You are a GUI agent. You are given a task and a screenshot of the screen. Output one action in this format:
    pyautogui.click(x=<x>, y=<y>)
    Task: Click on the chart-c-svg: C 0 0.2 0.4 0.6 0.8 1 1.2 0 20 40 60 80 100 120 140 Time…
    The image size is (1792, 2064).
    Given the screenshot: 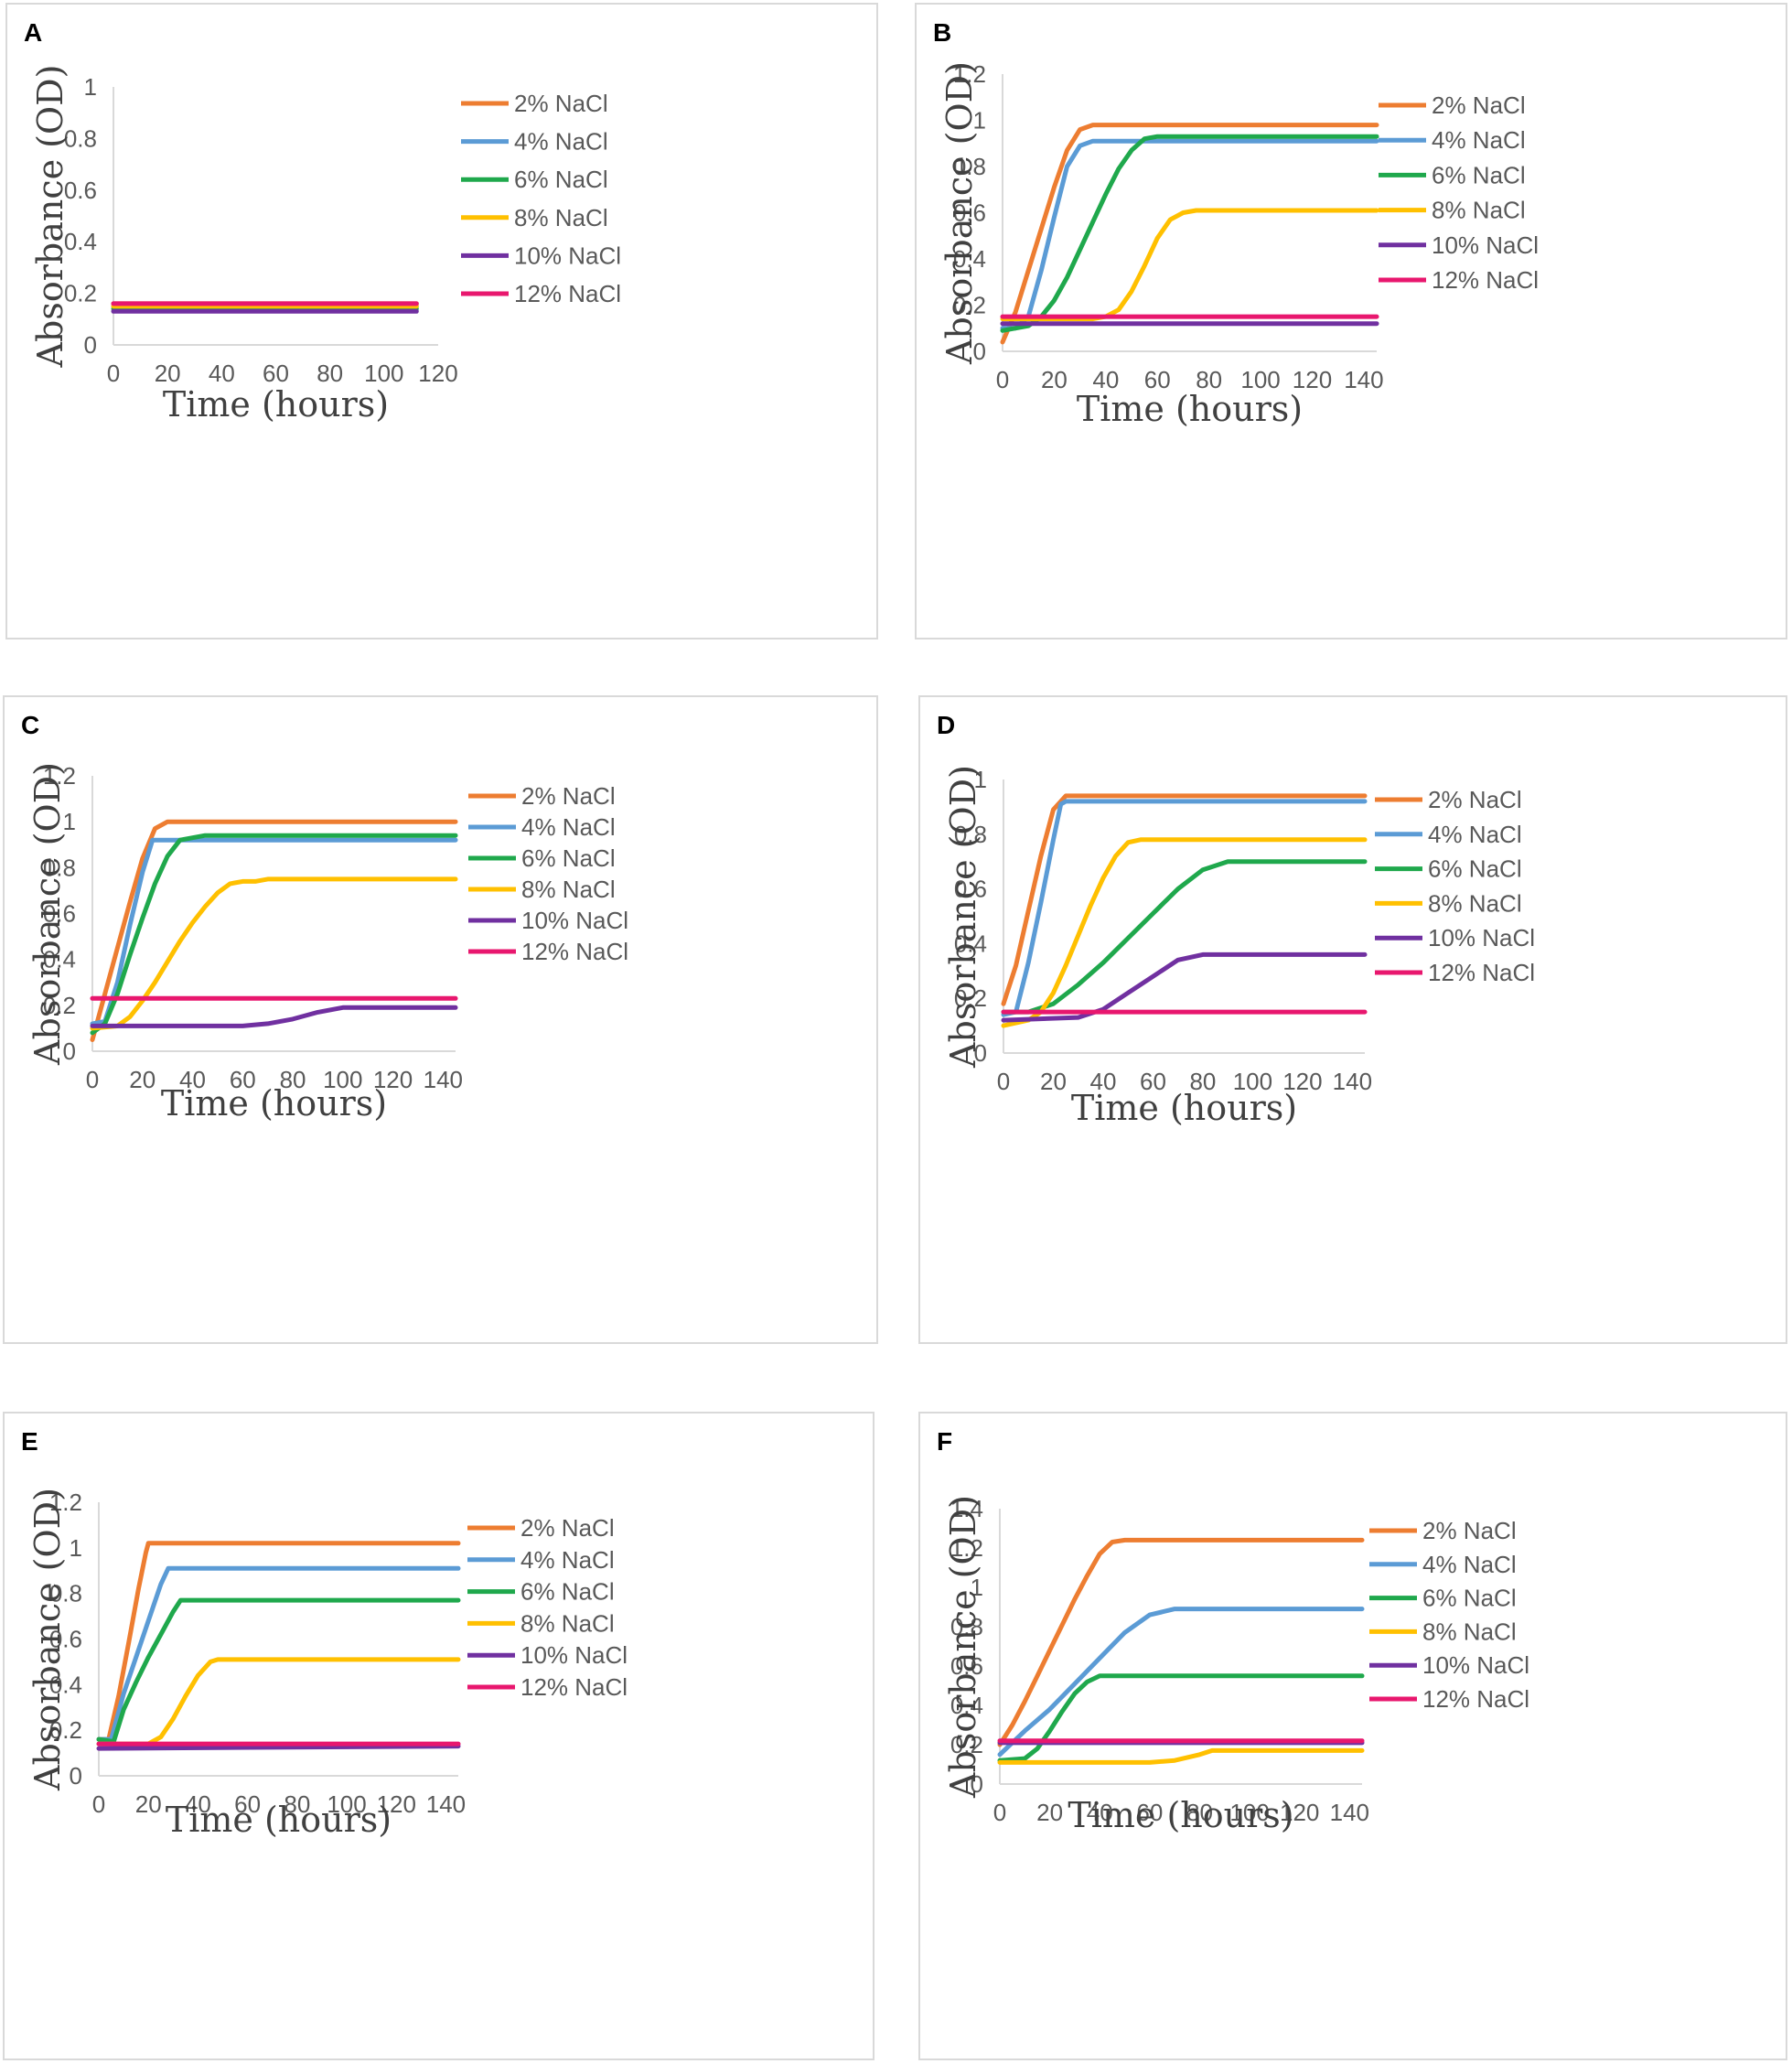 What is the action you would take?
    pyautogui.click(x=324, y=917)
    